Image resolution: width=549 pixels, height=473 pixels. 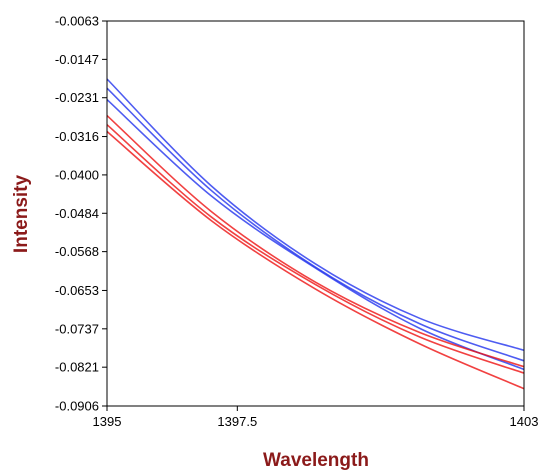 What do you see at coordinates (77, 290) in the screenshot?
I see `y-tick-label-8: -0.0653` at bounding box center [77, 290].